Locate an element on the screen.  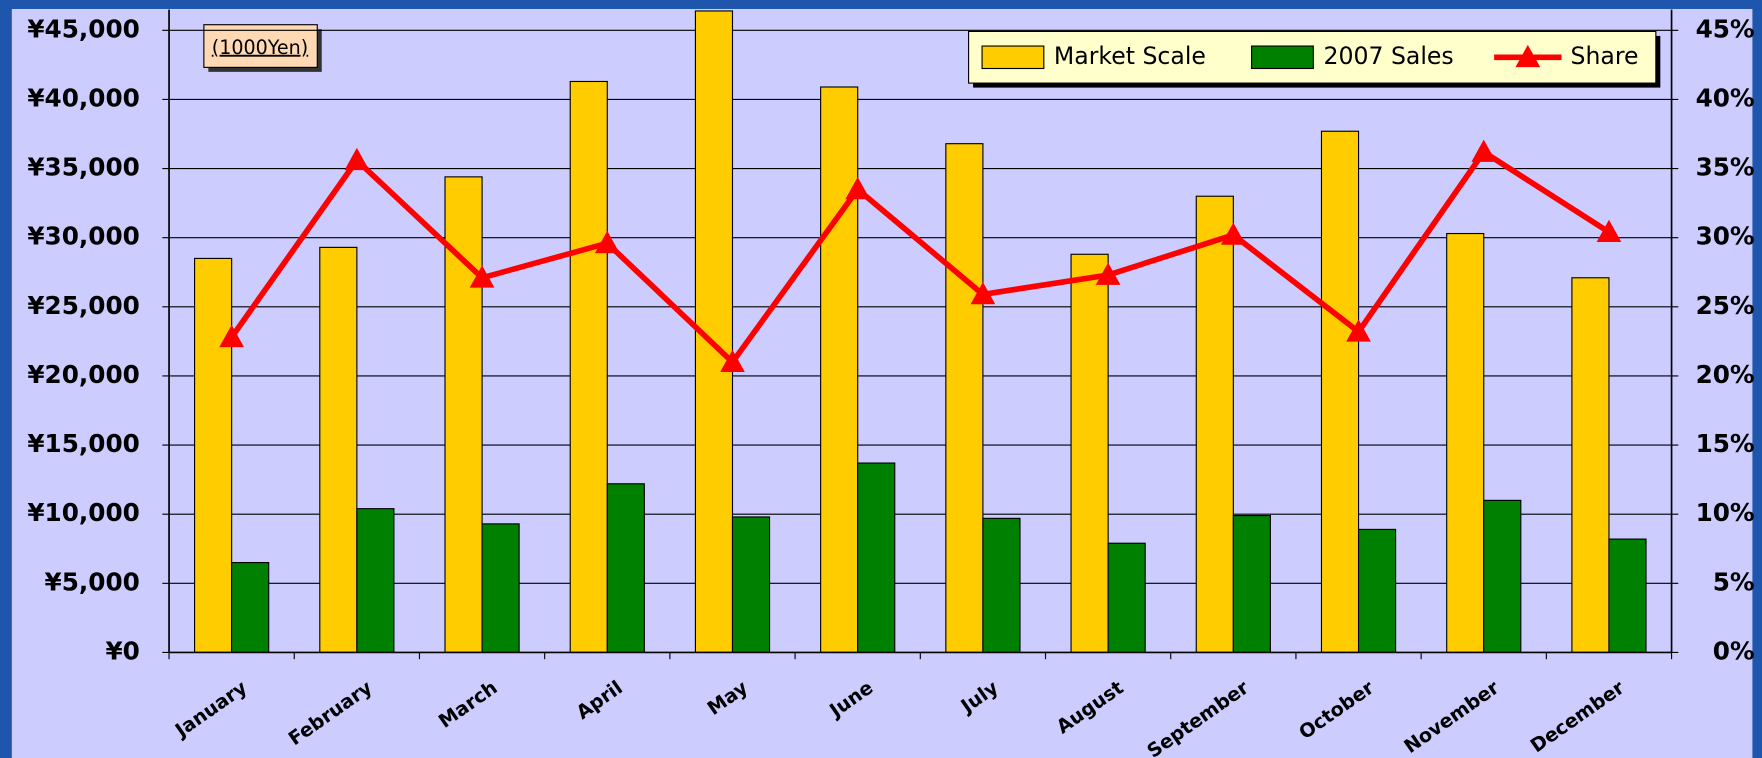
y2-tick-label: 15% is located at coordinates (1725, 443).